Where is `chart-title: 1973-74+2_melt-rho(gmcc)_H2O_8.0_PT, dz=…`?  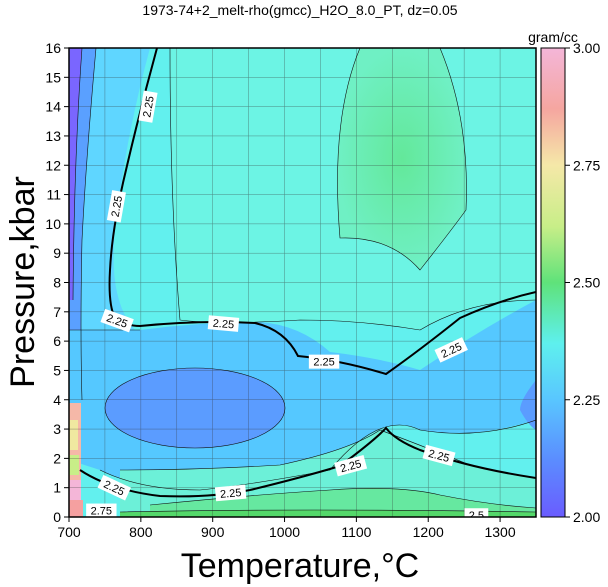 chart-title: 1973-74+2_melt-rho(gmcc)_H2O_8.0_PT, dz=… is located at coordinates (299, 10).